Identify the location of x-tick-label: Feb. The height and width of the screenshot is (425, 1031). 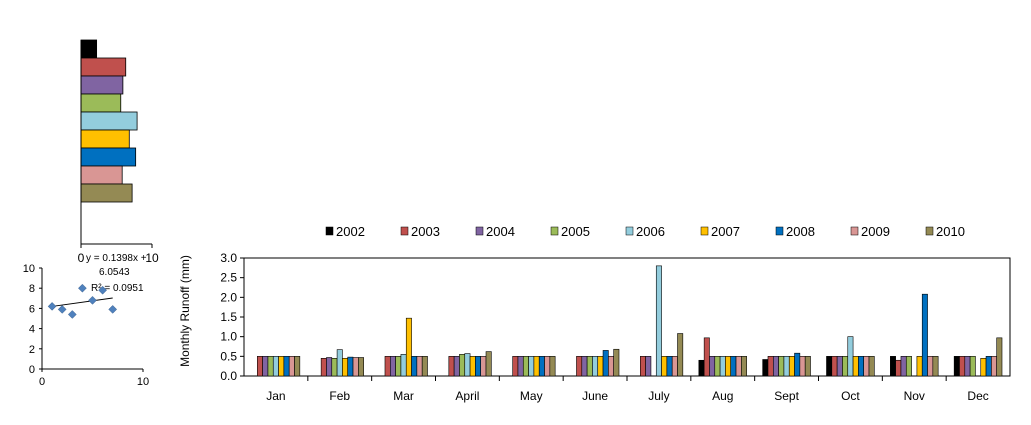
(339, 396).